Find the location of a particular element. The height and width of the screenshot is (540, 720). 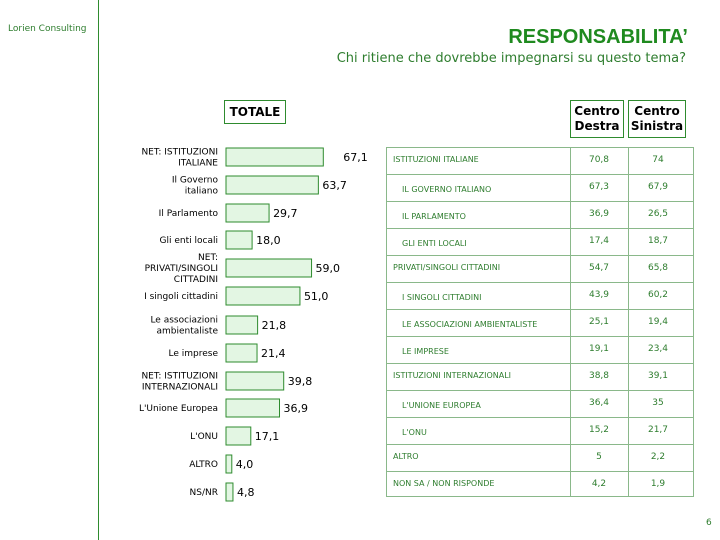

table-row-label: L'UNIONE EUROPEA is located at coordinates (441, 405).